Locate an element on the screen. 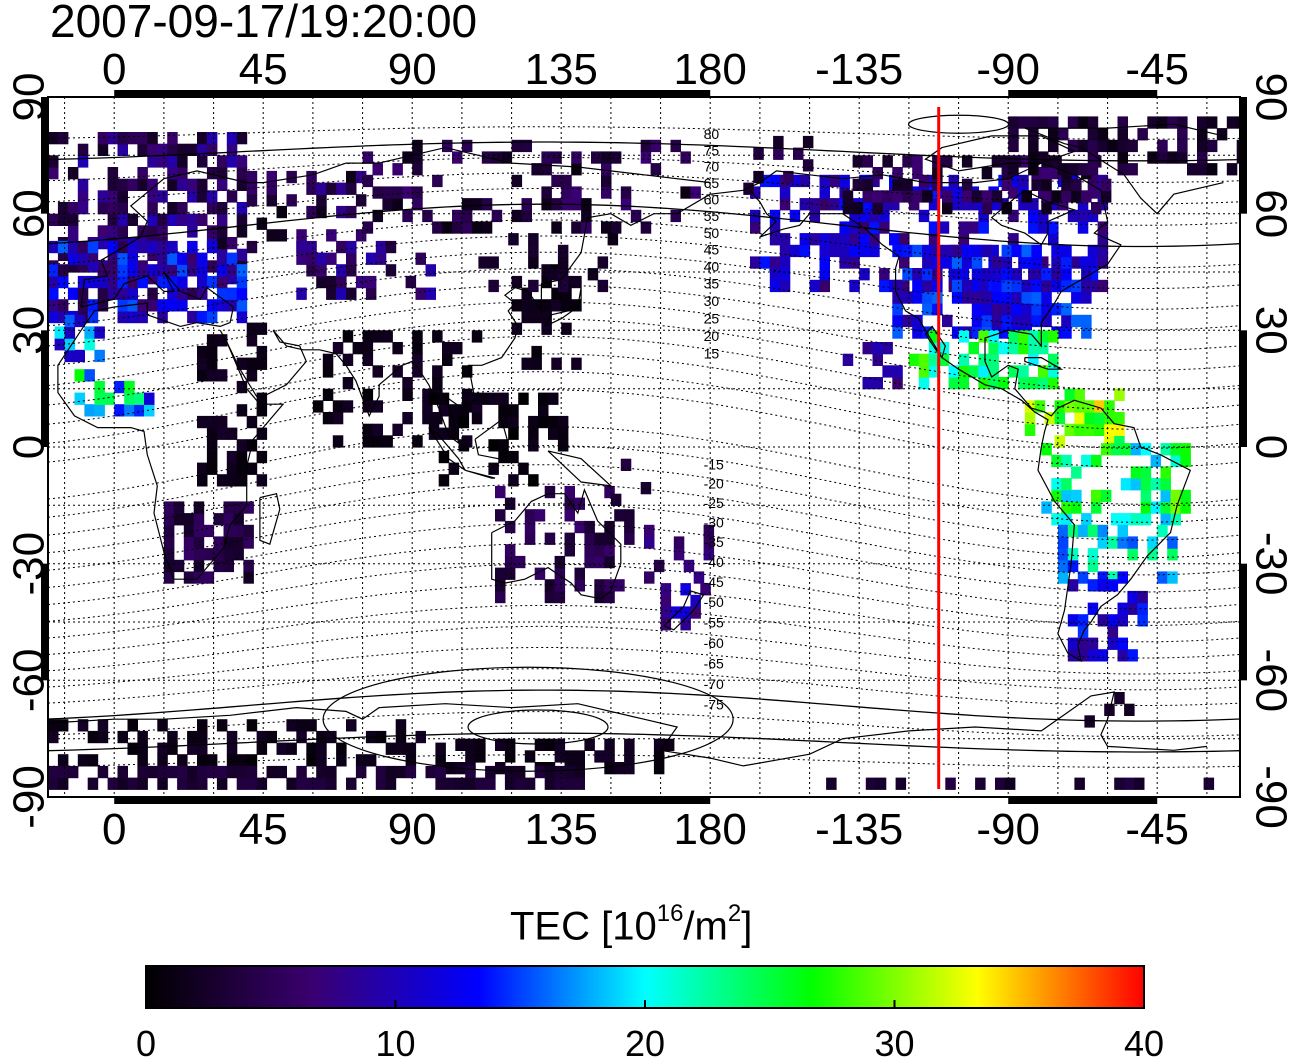 This screenshot has width=1292, height=1060. dip-label: 30 is located at coordinates (712, 301).